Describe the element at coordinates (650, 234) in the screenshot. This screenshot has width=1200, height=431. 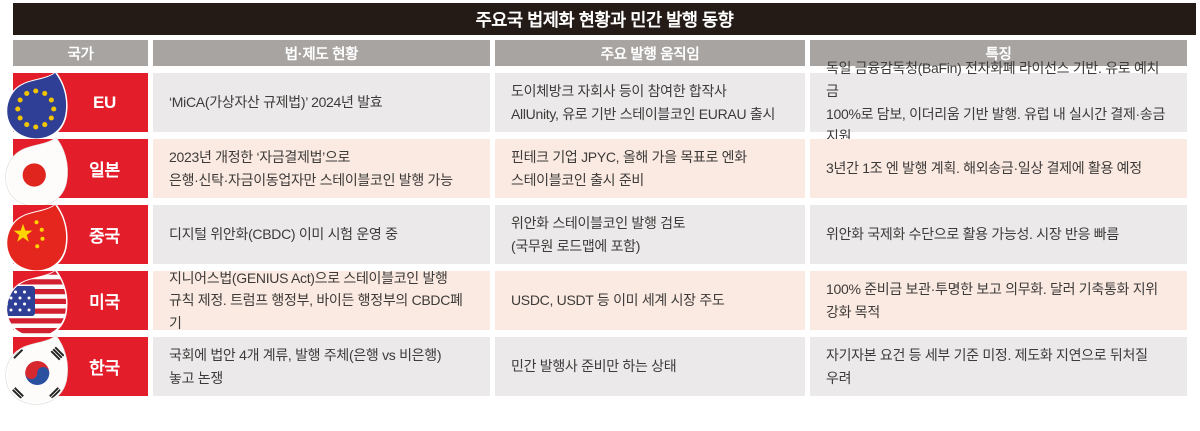
I see `issuance-cell-china: 위안화 스테이블코인 발행 검토 (국무원 로드맵에 포함)` at that location.